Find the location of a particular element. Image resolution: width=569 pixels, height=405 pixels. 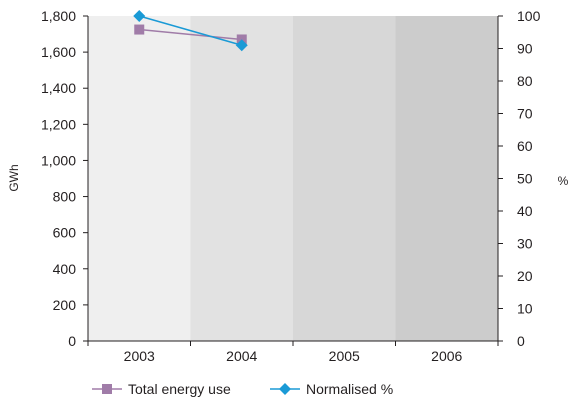

left-tick-label: 1,400 is located at coordinates (58, 88).